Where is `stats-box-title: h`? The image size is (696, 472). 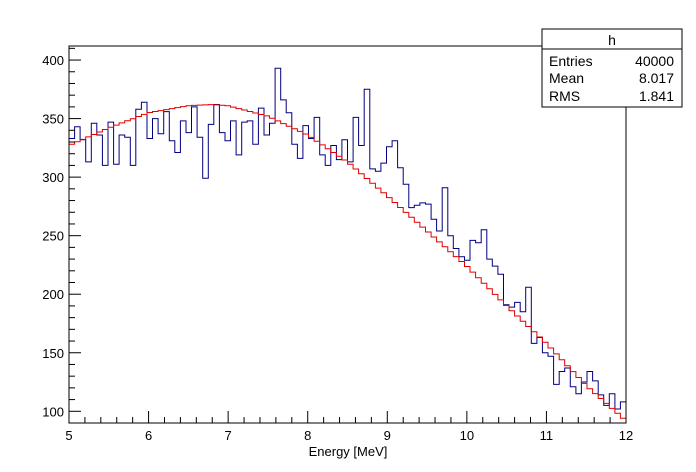
stats-box-title: h is located at coordinates (612, 40).